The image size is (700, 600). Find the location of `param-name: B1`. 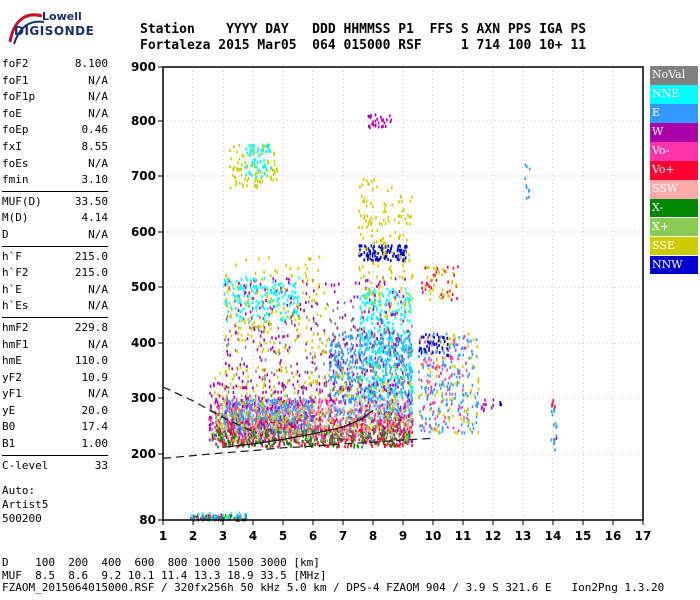

param-name: B1 is located at coordinates (9, 444).